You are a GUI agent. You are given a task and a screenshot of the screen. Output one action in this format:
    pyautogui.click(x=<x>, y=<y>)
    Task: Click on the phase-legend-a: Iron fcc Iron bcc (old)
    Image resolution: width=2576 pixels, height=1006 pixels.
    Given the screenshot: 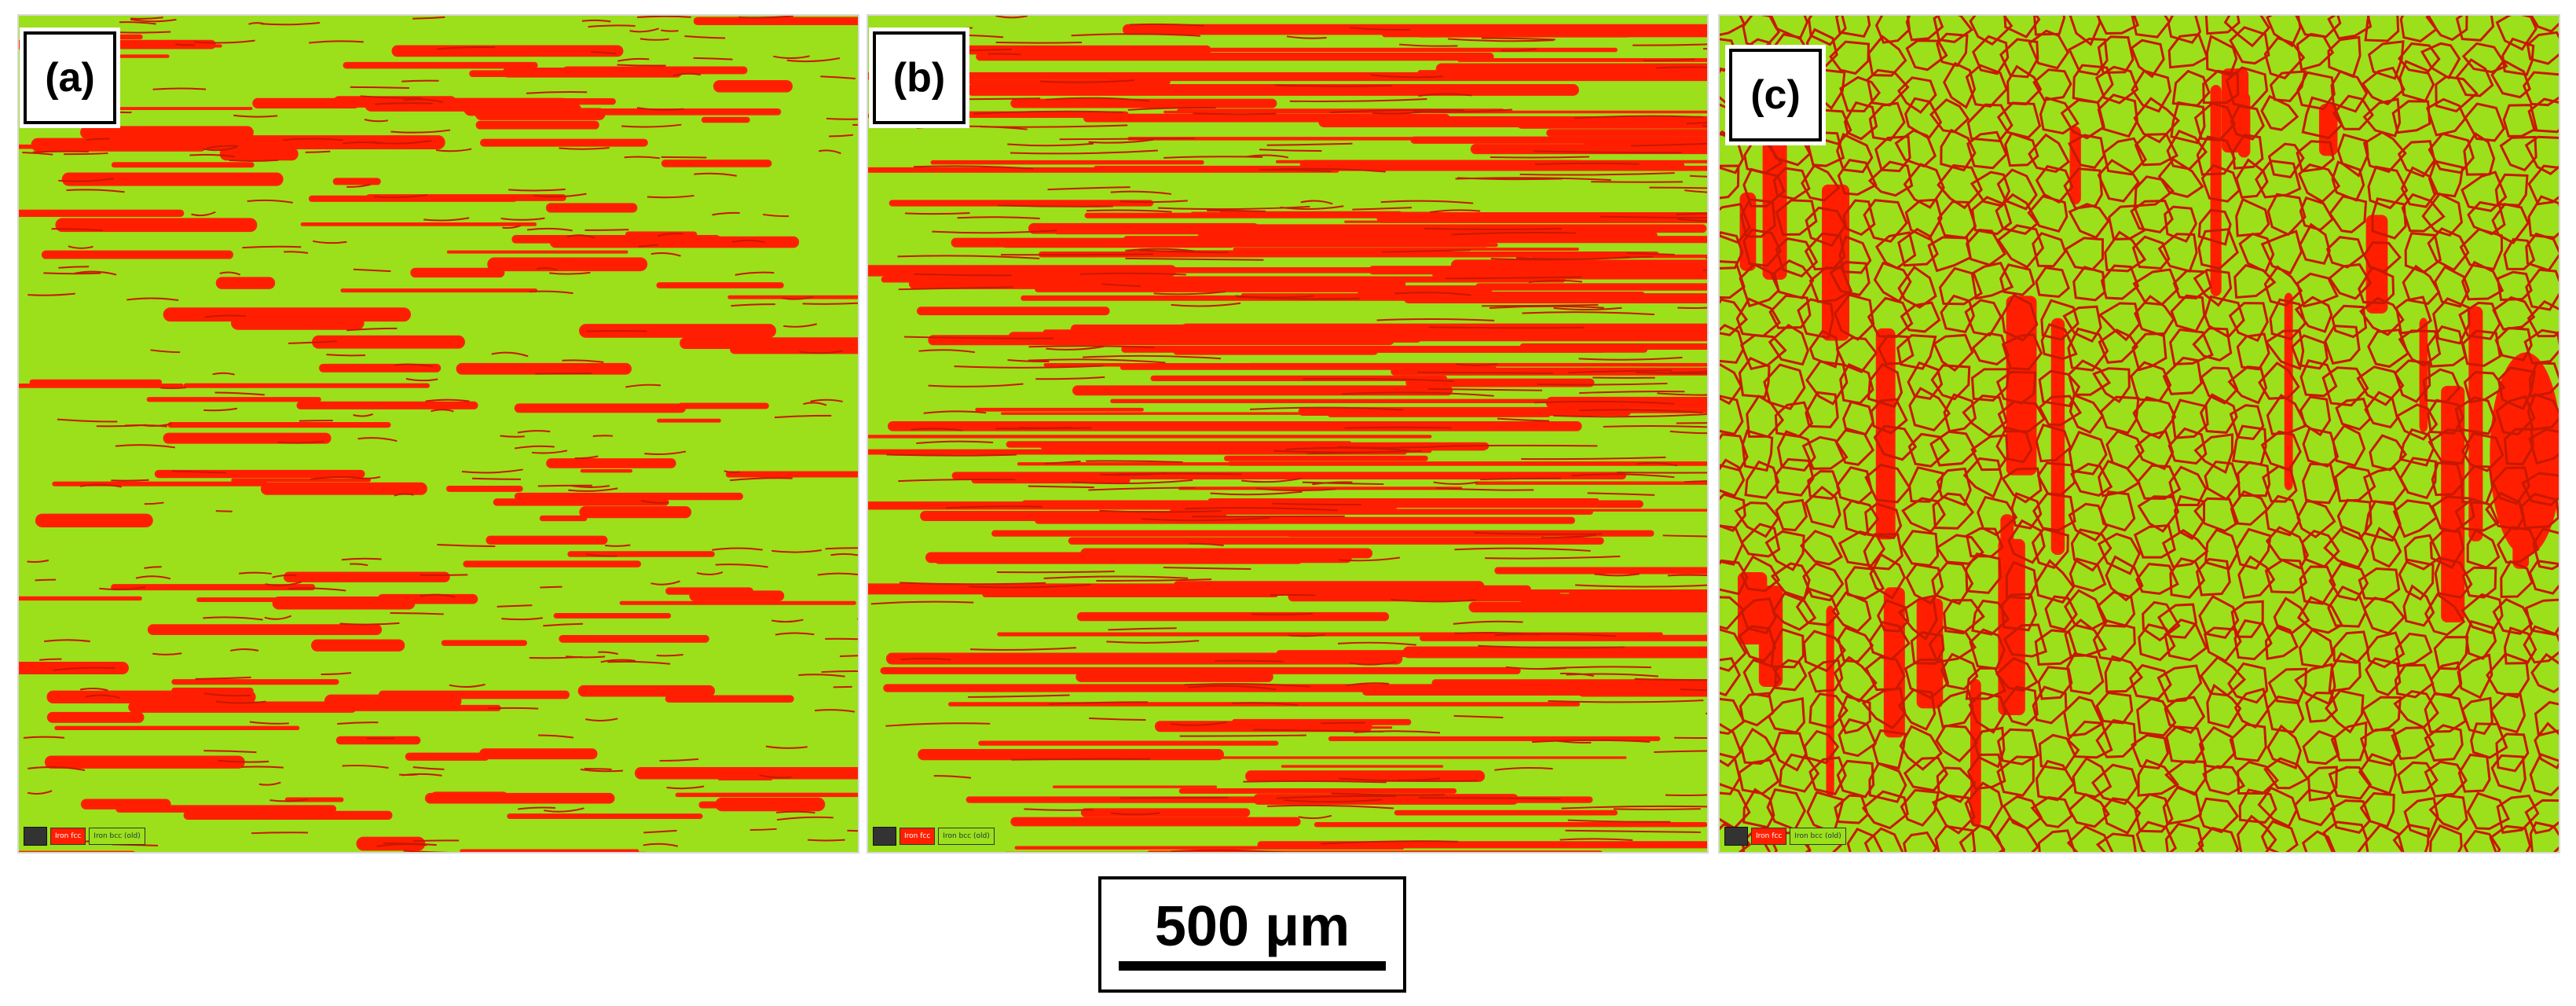 What is the action you would take?
    pyautogui.click(x=84, y=836)
    